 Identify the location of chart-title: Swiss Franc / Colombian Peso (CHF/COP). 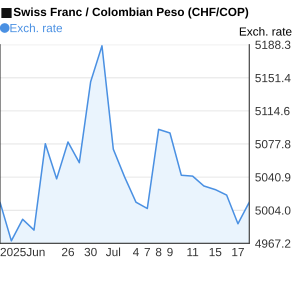
(131, 12).